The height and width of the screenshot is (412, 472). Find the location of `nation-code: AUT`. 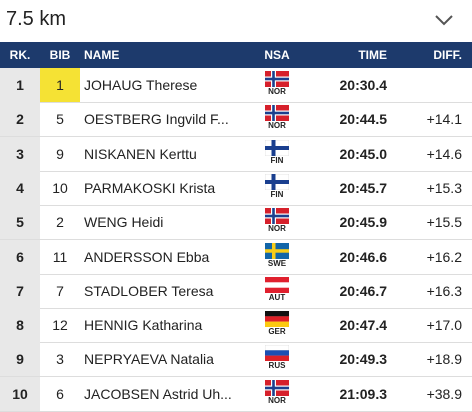

nation-code: AUT is located at coordinates (277, 297).